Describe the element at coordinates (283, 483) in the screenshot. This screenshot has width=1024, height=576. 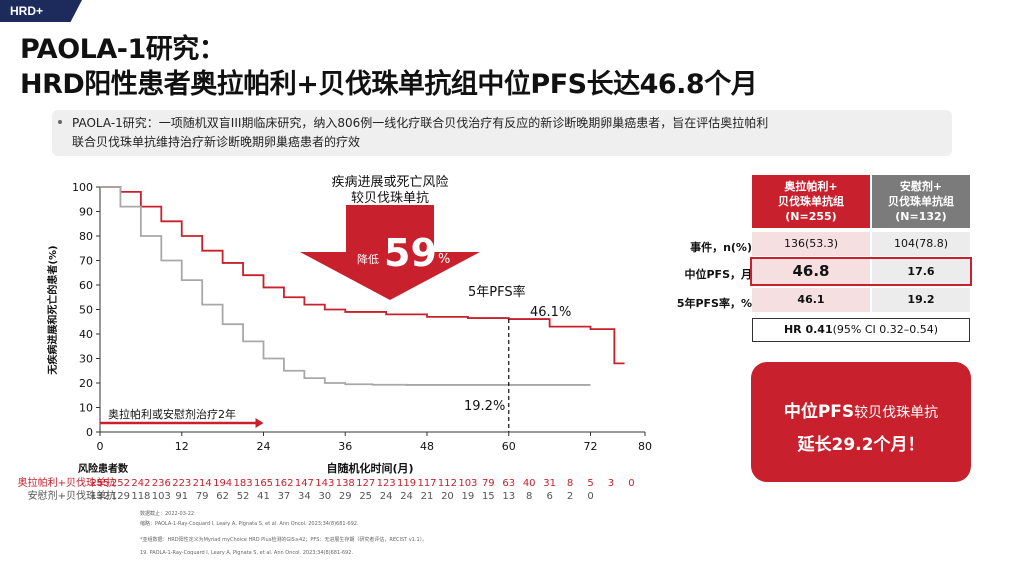
I see `risk-count: 162` at that location.